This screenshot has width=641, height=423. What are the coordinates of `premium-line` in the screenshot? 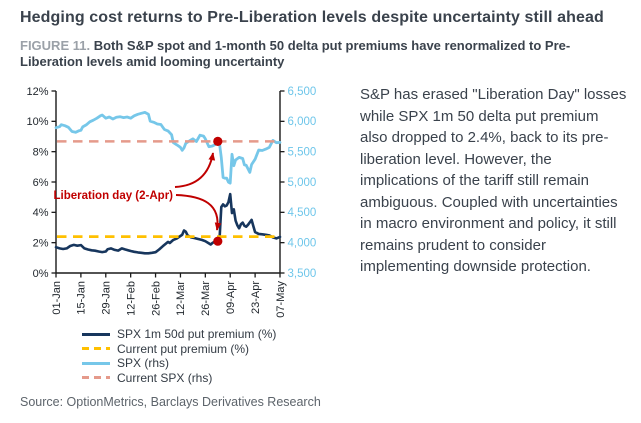 It's located at (168, 223).